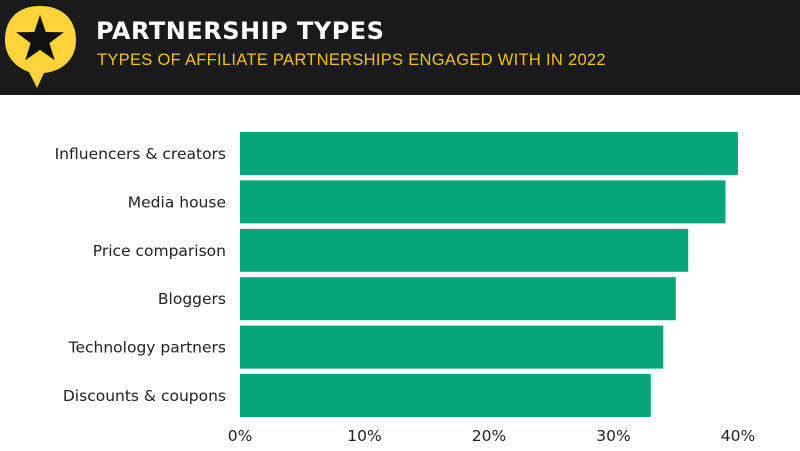  Describe the element at coordinates (192, 299) in the screenshot. I see `category-label-bloggers: Bloggers` at that location.